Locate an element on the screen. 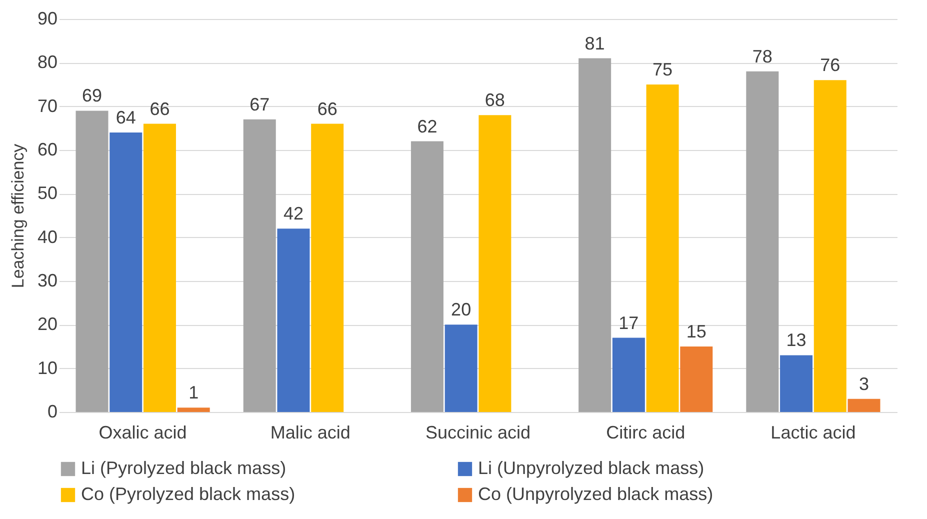 The height and width of the screenshot is (519, 927). x-tick-label: Lactic acid is located at coordinates (813, 432).